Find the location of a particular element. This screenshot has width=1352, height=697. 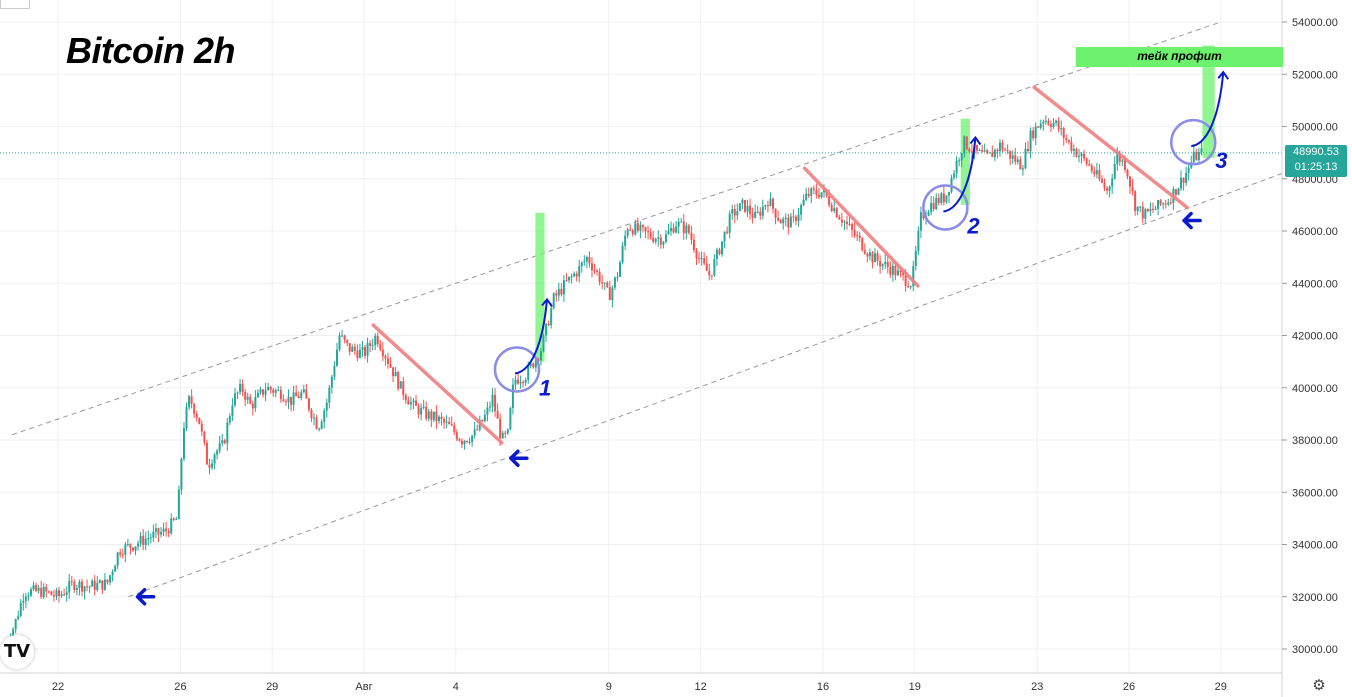

x-tick-label: 16 is located at coordinates (823, 687).